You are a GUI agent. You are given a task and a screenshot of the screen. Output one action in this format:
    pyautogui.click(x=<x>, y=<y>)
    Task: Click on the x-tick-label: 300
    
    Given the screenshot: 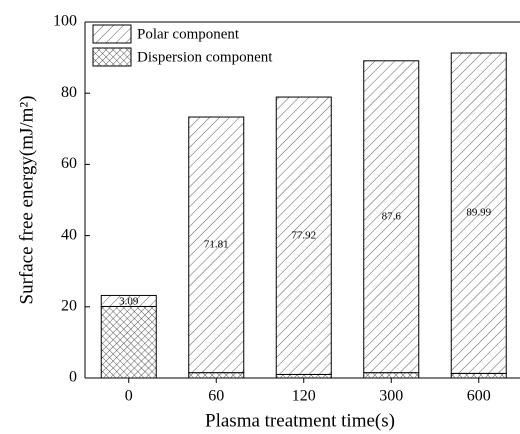 What is the action you would take?
    pyautogui.click(x=391, y=396)
    